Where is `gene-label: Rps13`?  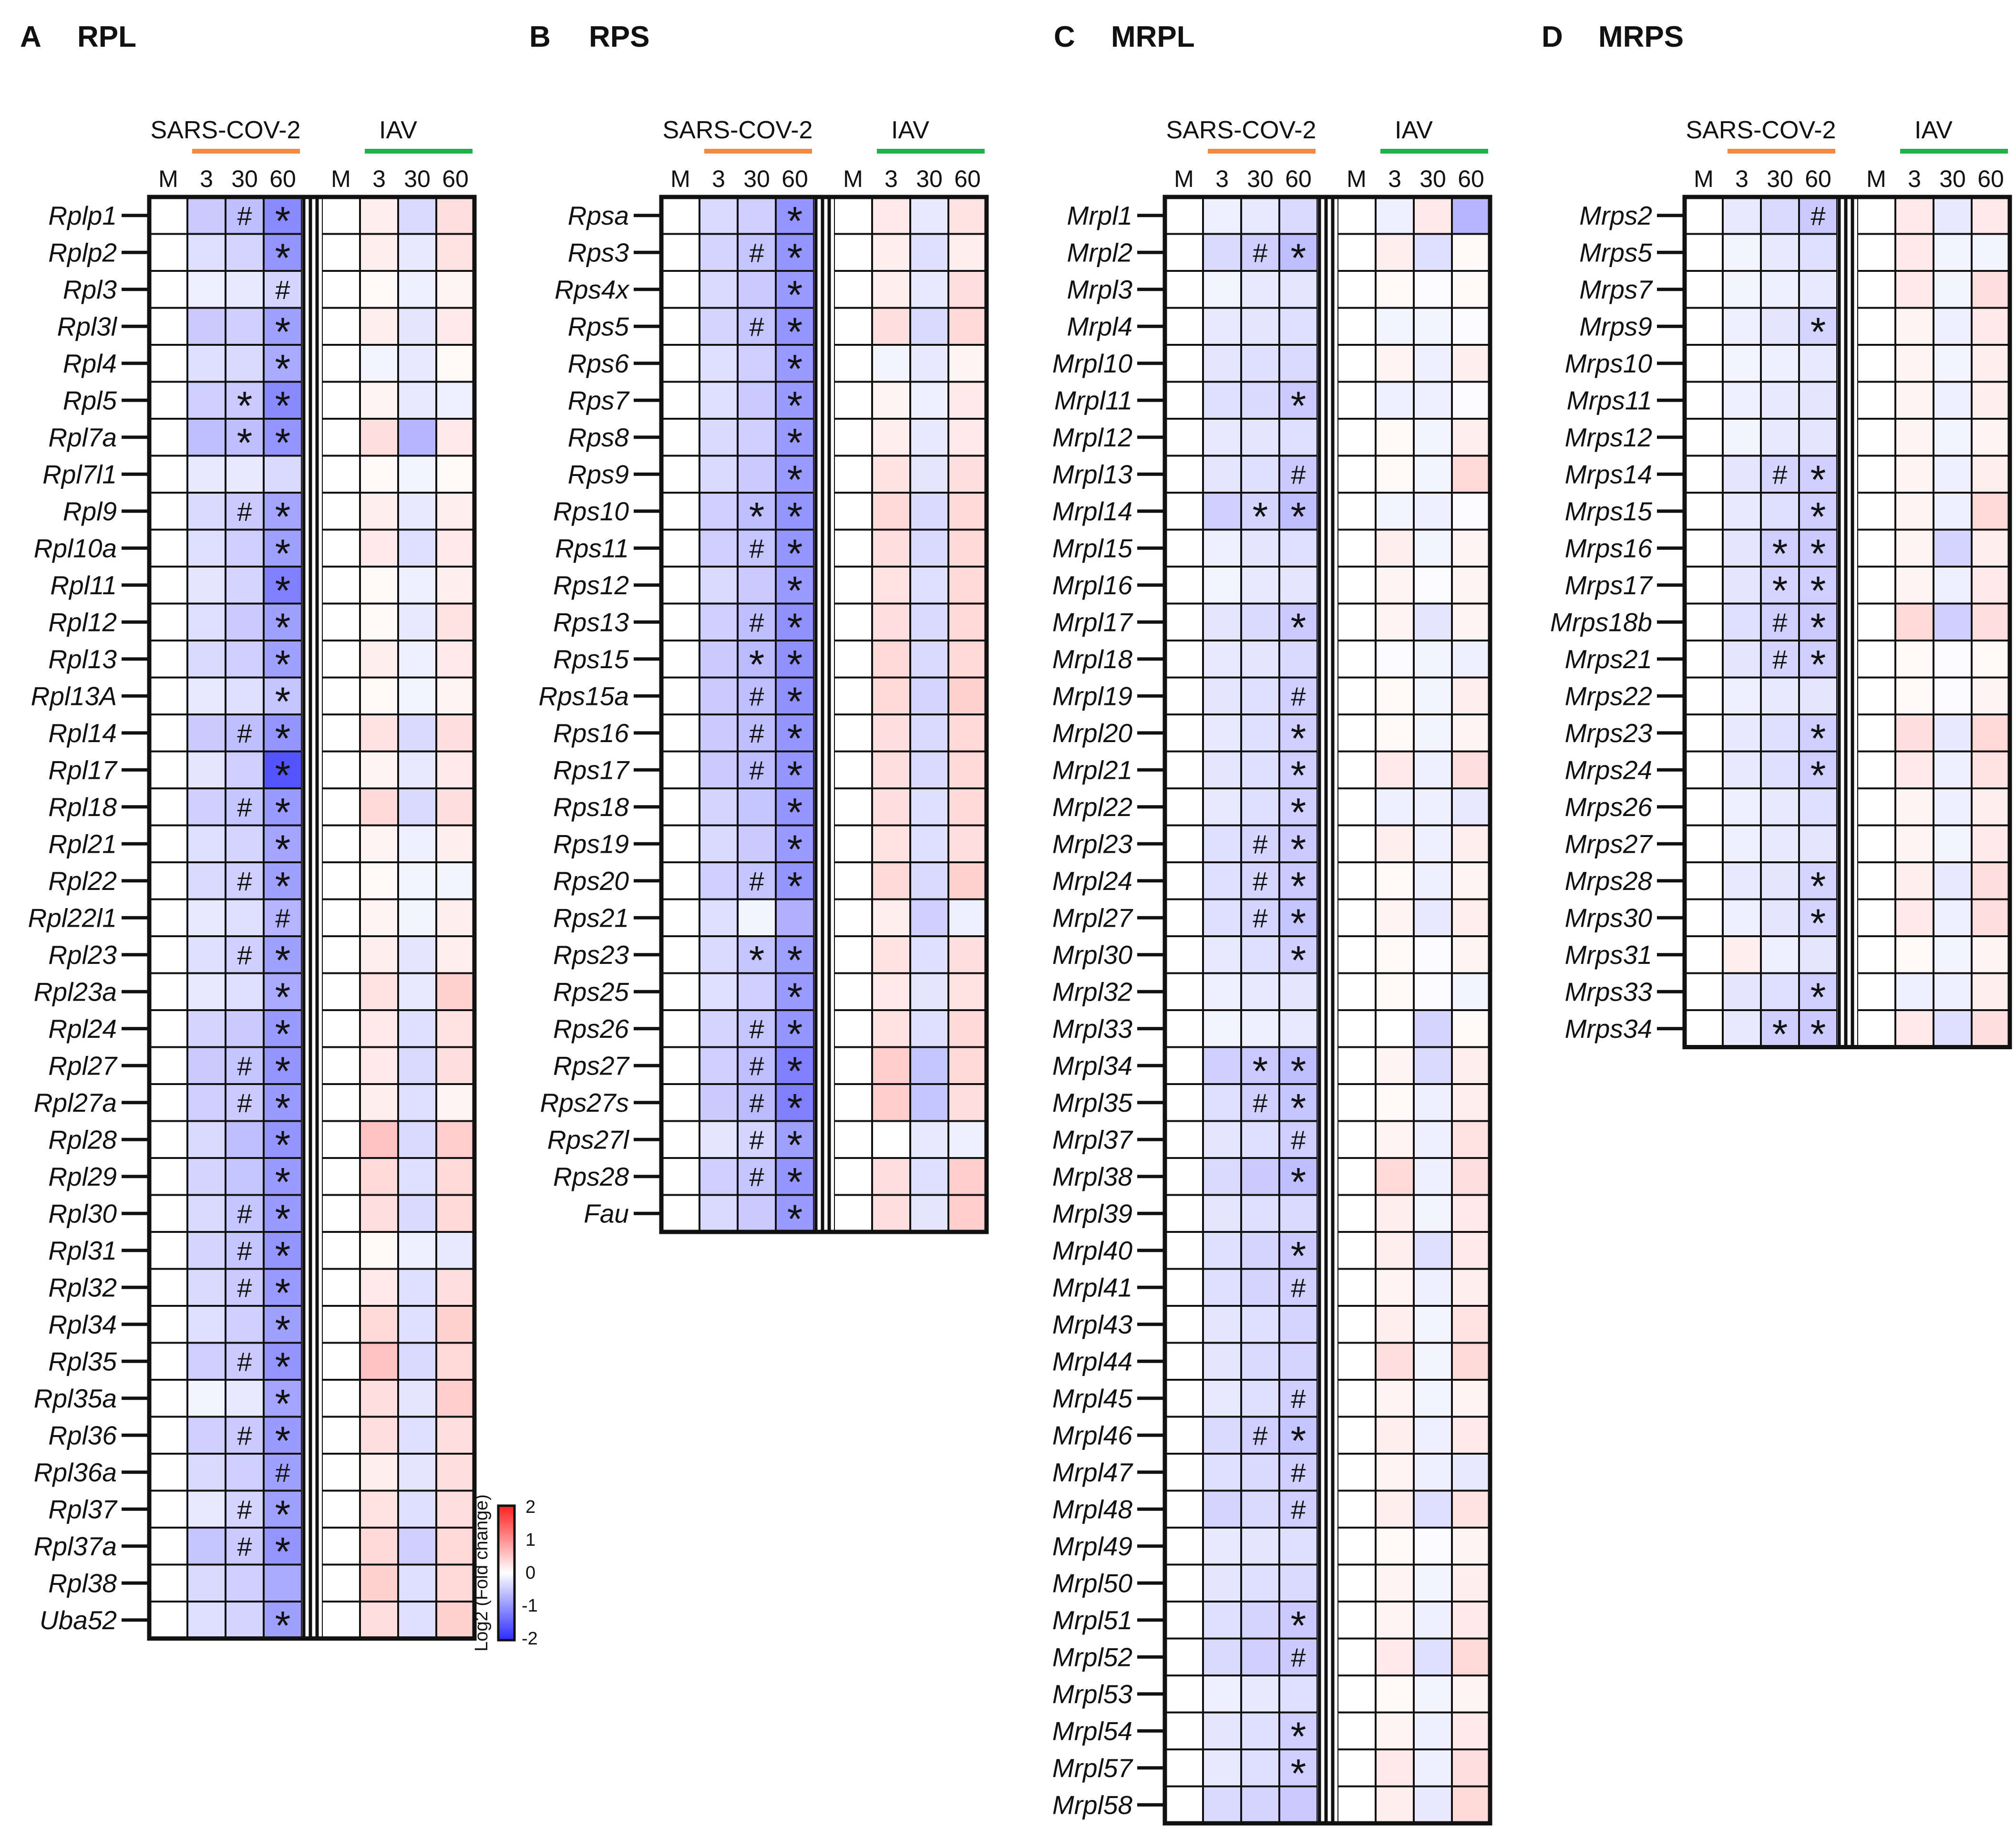
gene-label: Rps13 is located at coordinates (591, 622).